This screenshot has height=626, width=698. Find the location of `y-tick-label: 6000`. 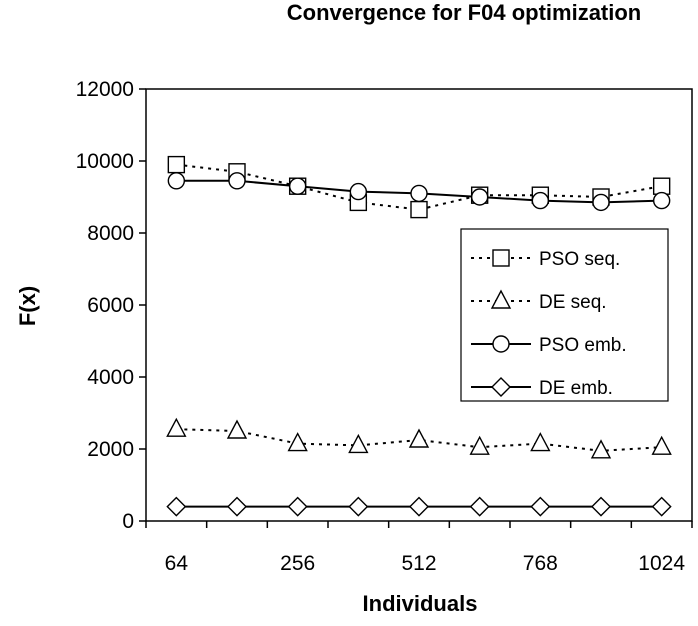

y-tick-label: 6000 is located at coordinates (110, 305).